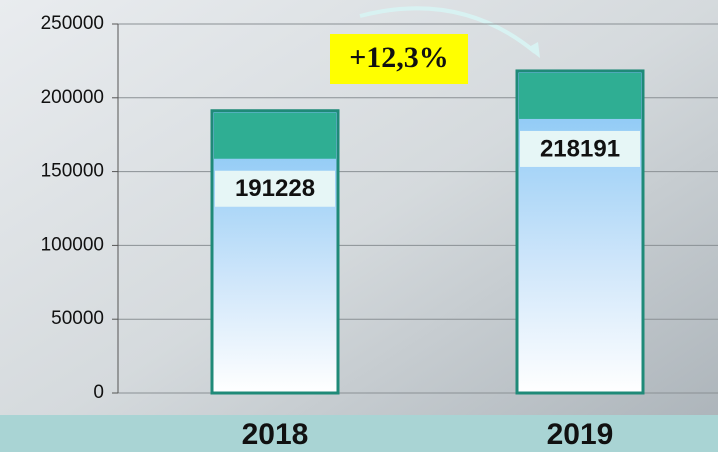 The image size is (718, 452). What do you see at coordinates (580, 232) in the screenshot?
I see `bar` at bounding box center [580, 232].